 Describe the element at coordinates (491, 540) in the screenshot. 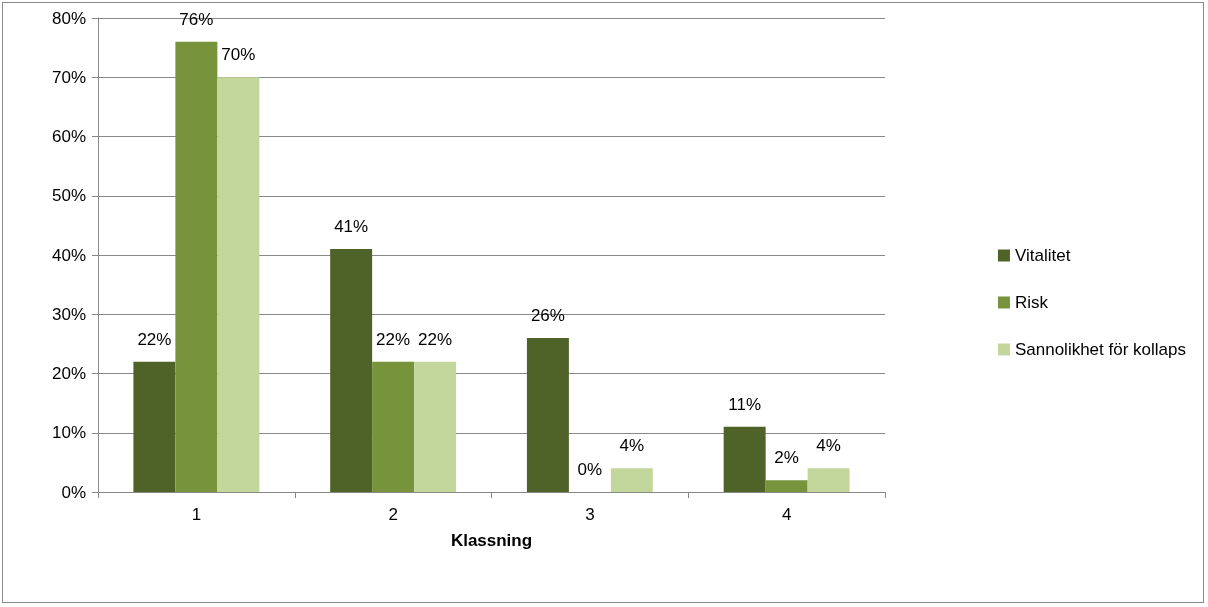

I see `x-axis-title: Klassning` at that location.